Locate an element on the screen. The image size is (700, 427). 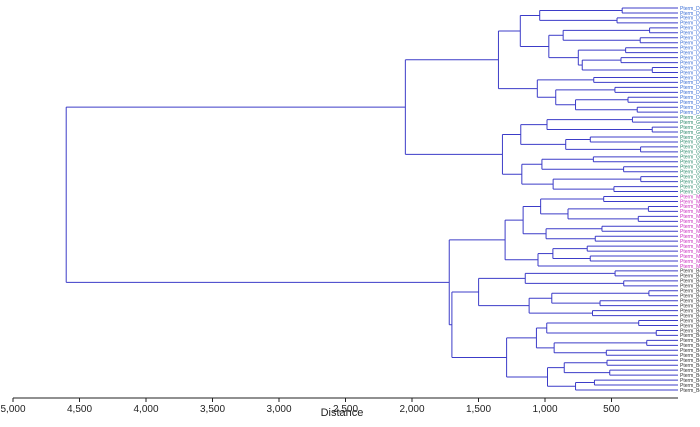
x-axis-title: Distance is located at coordinates (342, 413).